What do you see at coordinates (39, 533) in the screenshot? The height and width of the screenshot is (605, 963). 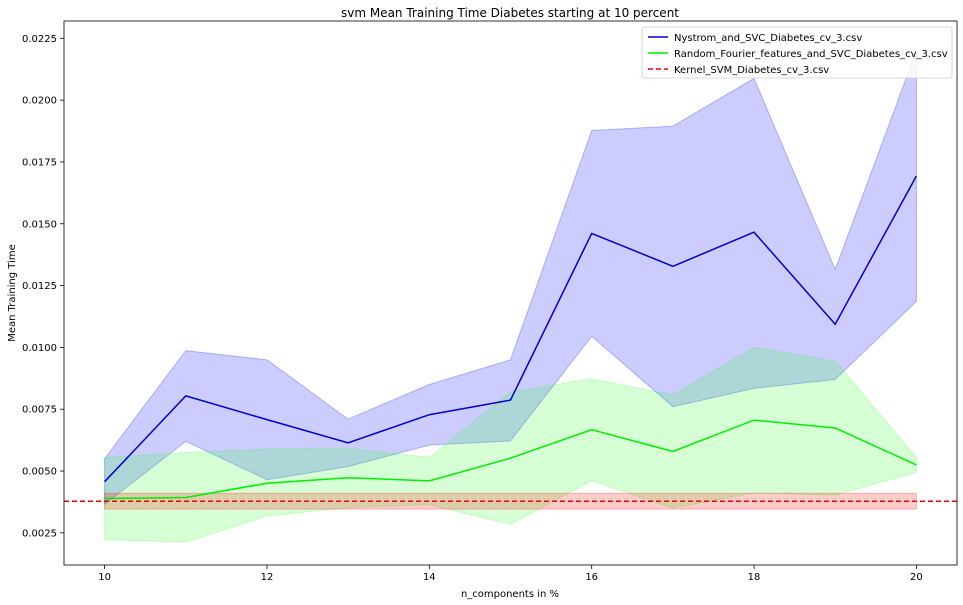 I see `y-tick-label: 0.0025` at bounding box center [39, 533].